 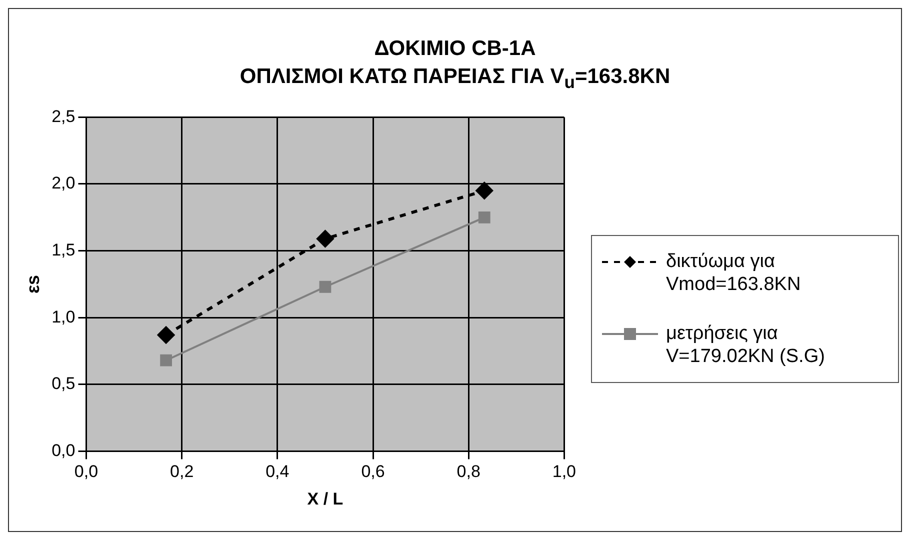 What do you see at coordinates (182, 472) in the screenshot?
I see `x-tick-label: 0,2` at bounding box center [182, 472].